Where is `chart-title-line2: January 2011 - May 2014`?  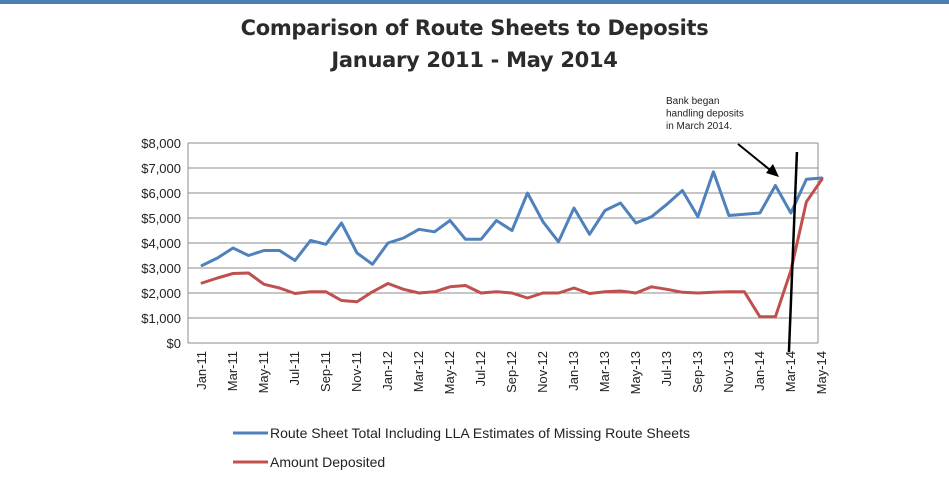 chart-title-line2: January 2011 - May 2014 is located at coordinates (474, 60).